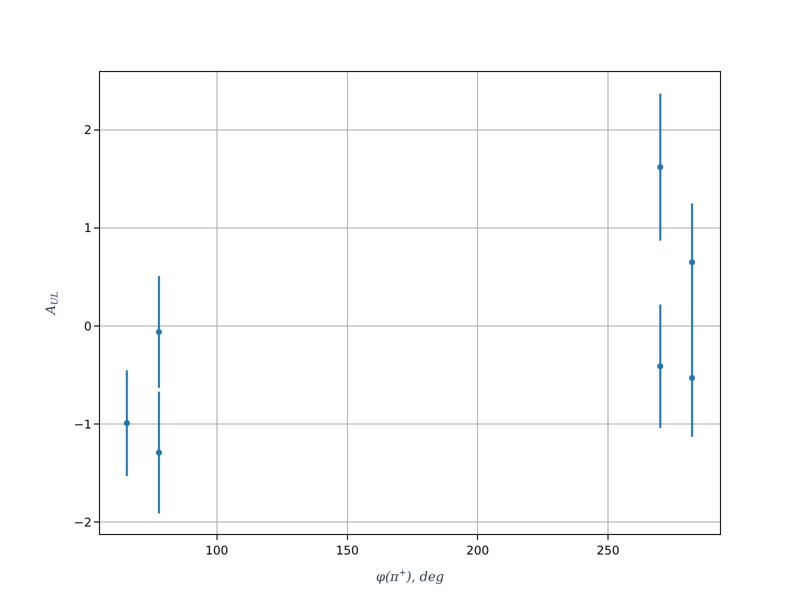  Describe the element at coordinates (478, 550) in the screenshot. I see `x-tick-label: 200` at that location.